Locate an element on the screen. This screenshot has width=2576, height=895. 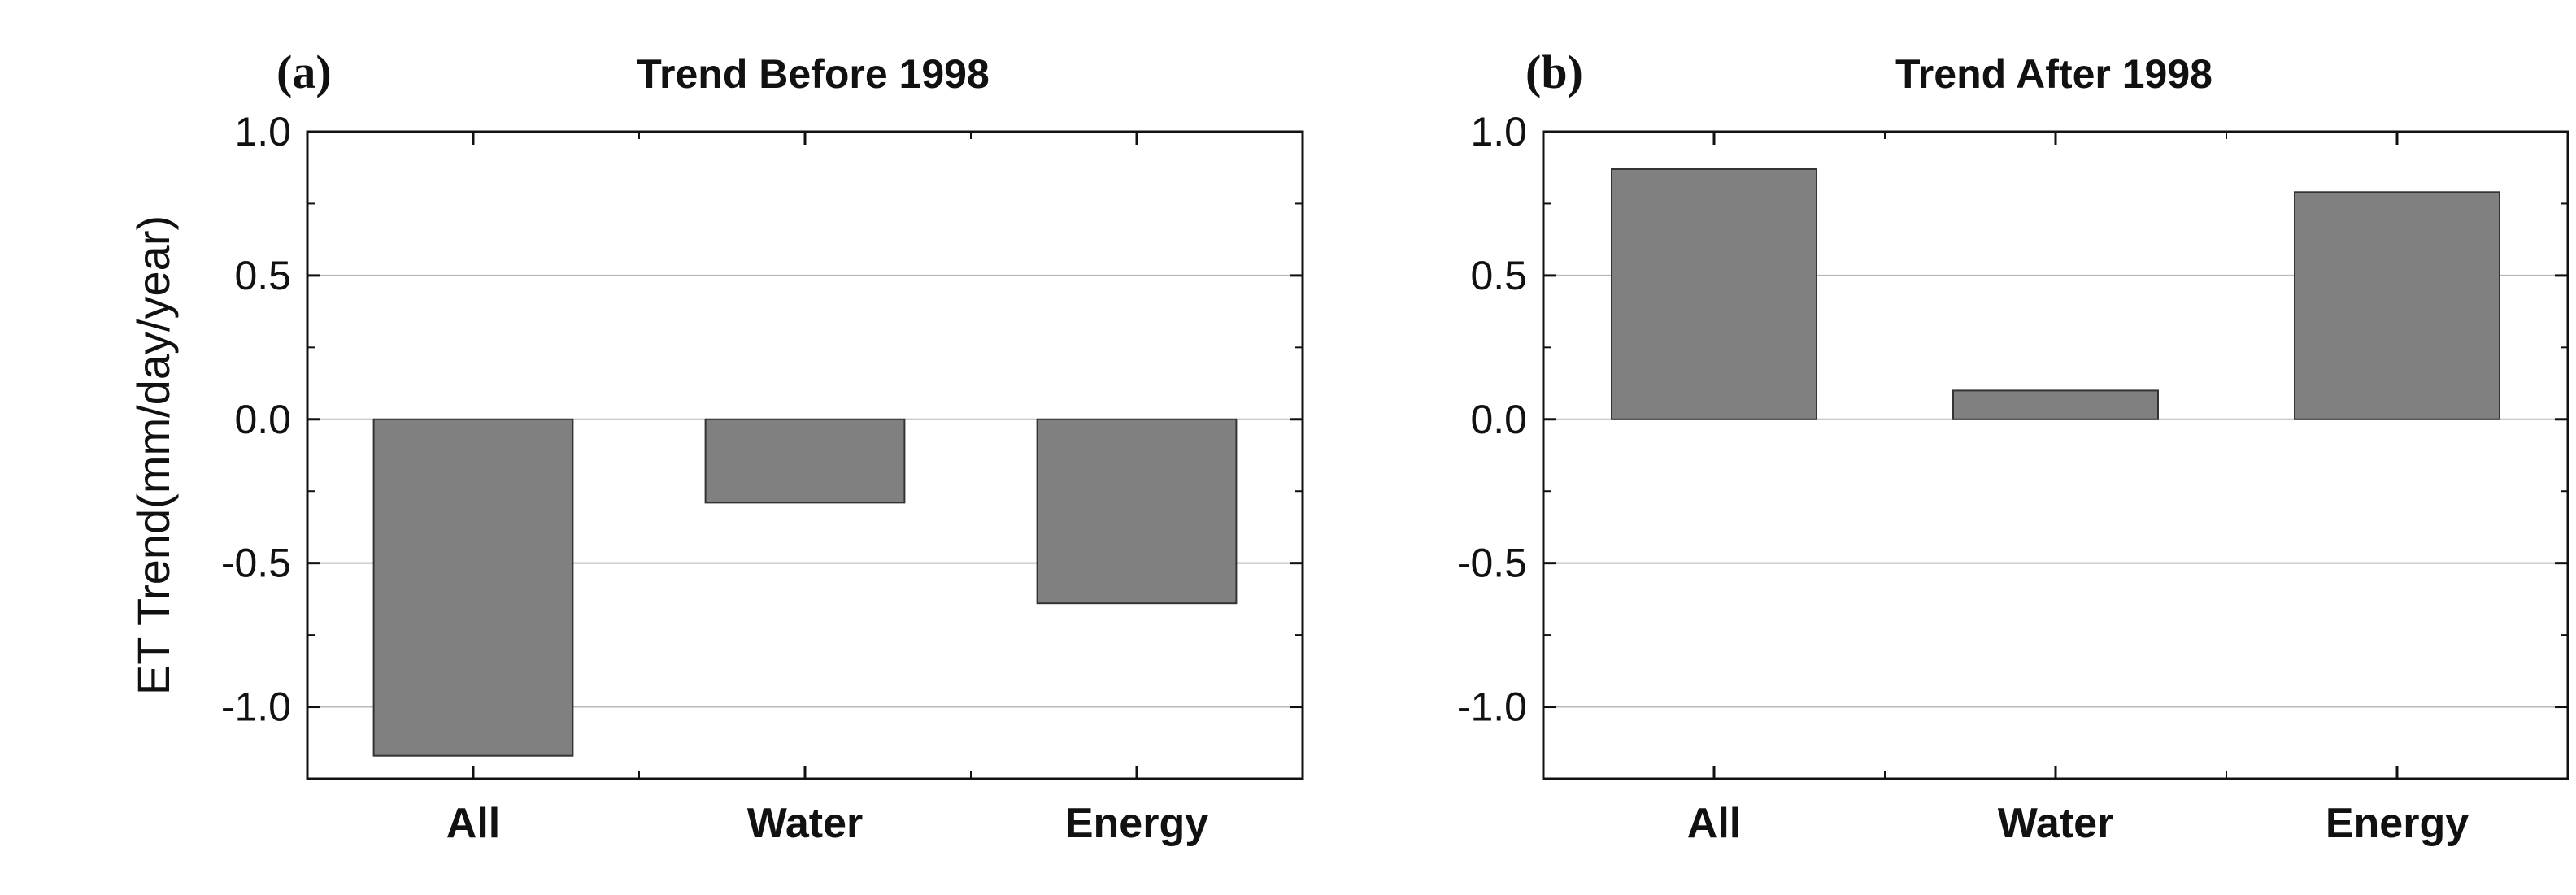
y-axis-label: ET Trend(mm/day/year) is located at coordinates (154, 455).